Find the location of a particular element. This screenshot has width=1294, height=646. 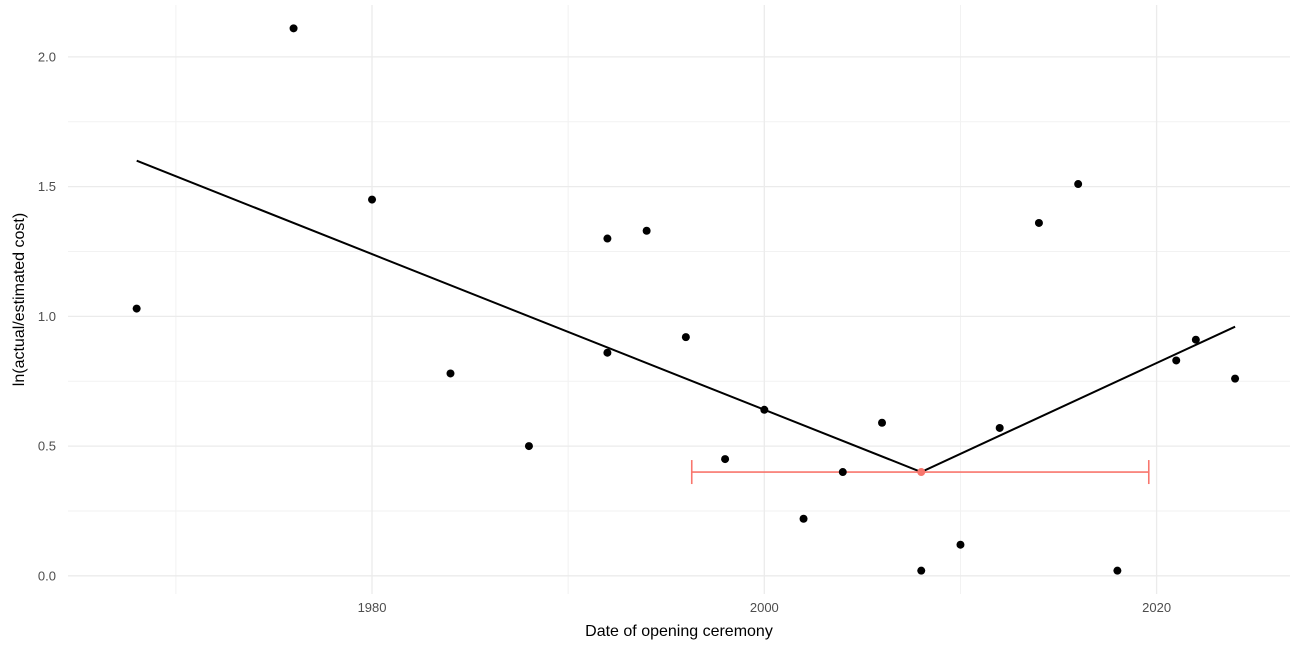

x-tick-label: 2000 is located at coordinates (764, 607).